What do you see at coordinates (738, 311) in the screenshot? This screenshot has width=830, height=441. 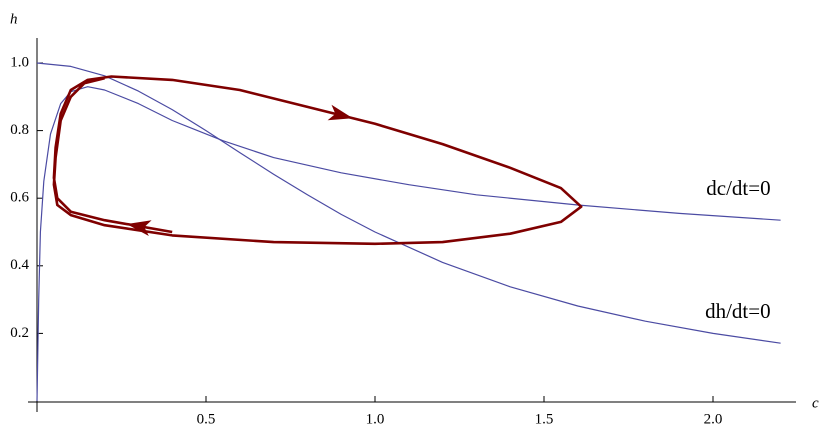 I see `curve-label: dh/dt=0` at bounding box center [738, 311].